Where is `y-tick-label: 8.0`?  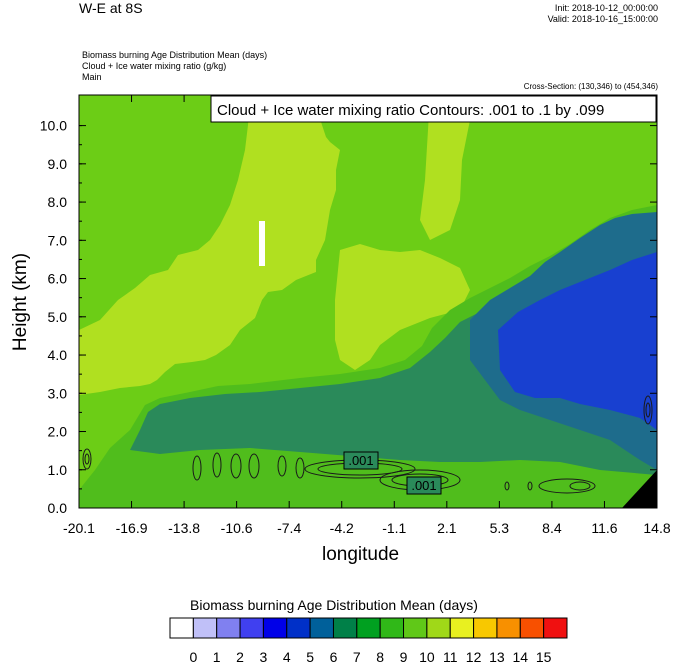
y-tick-label: 8.0 is located at coordinates (58, 202).